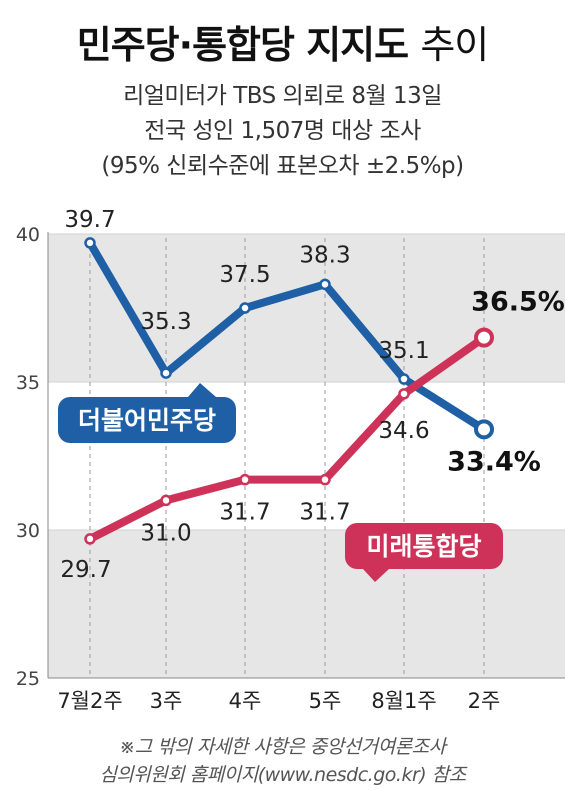 The height and width of the screenshot is (790, 565). I want to click on y-tick-label: 40, so click(28, 235).